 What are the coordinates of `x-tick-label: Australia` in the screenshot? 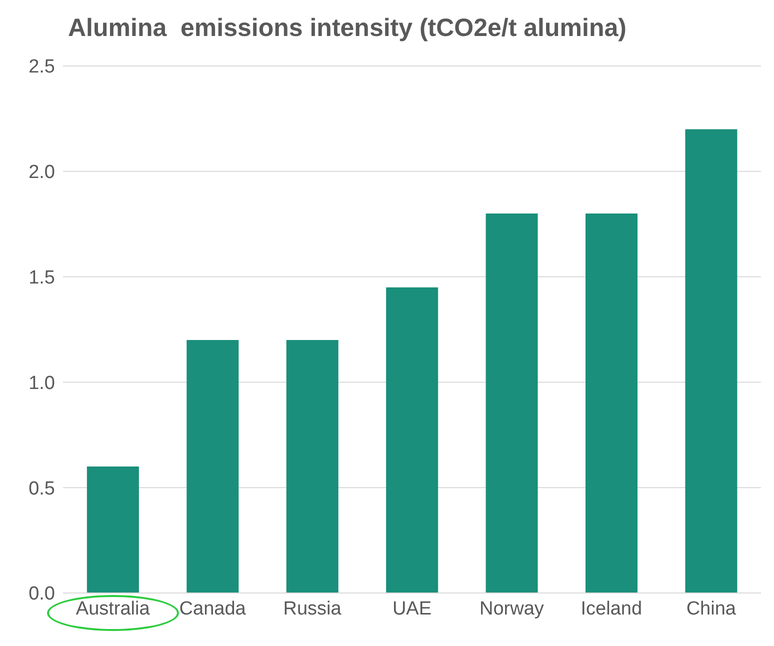 It's located at (113, 609).